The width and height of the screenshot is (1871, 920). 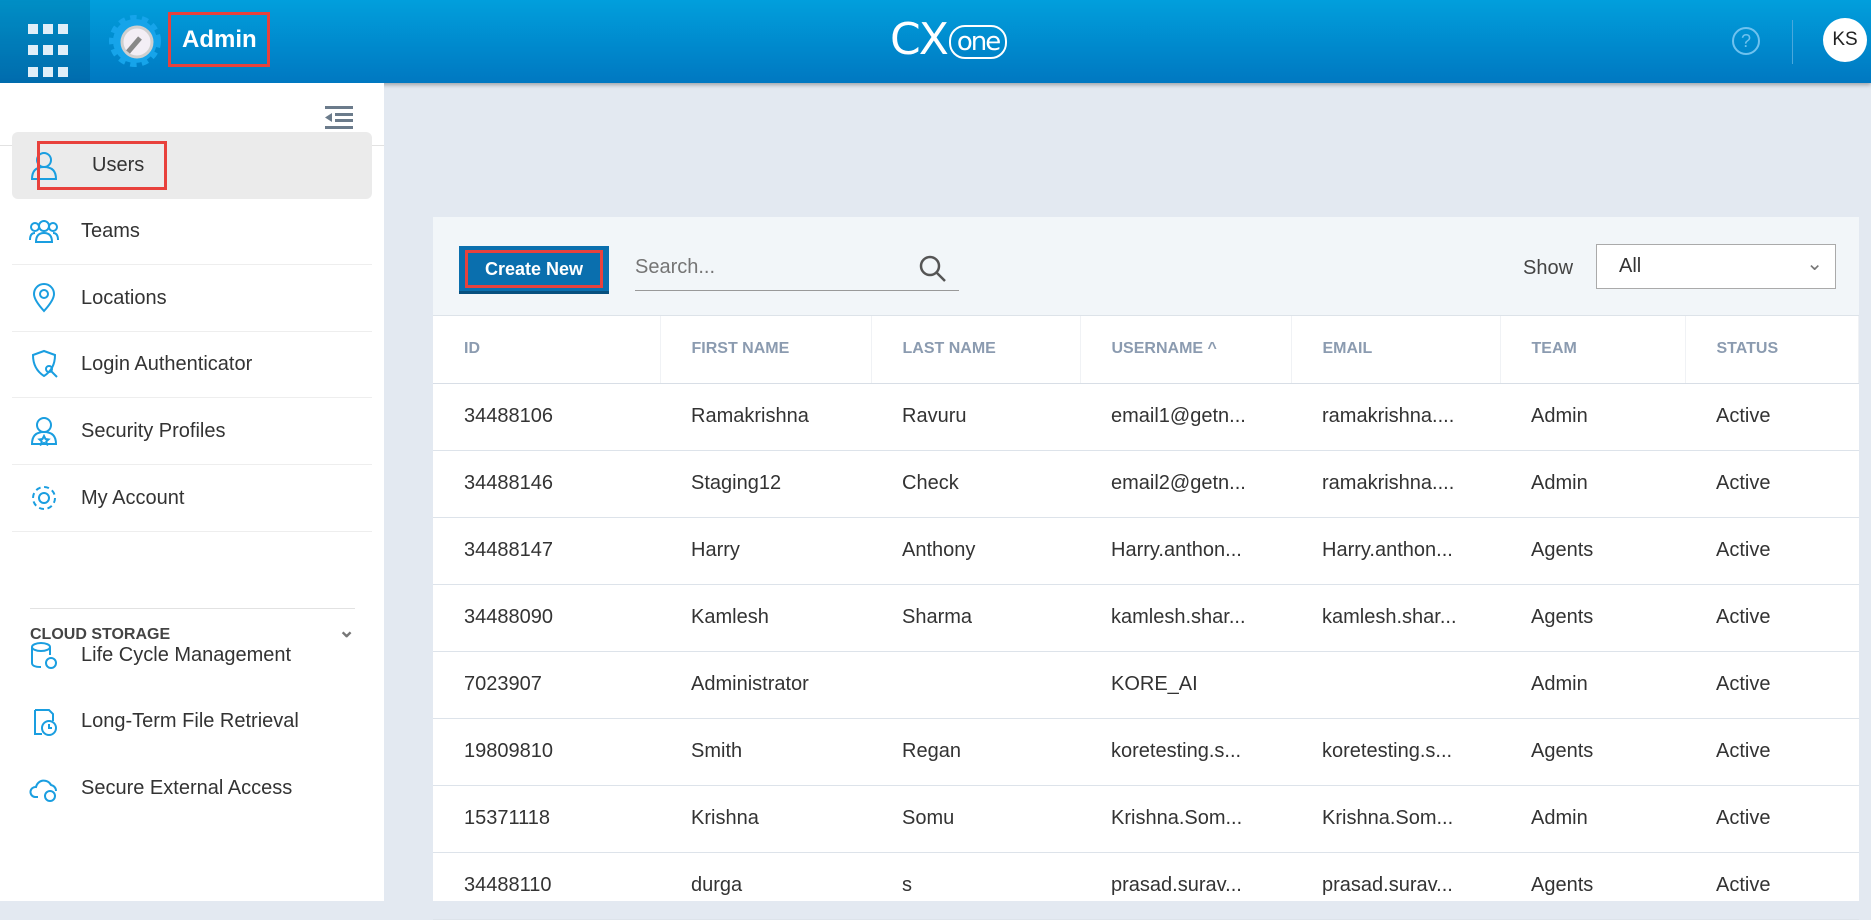 I want to click on section-label: CLOUD STORAGE, so click(x=100, y=634).